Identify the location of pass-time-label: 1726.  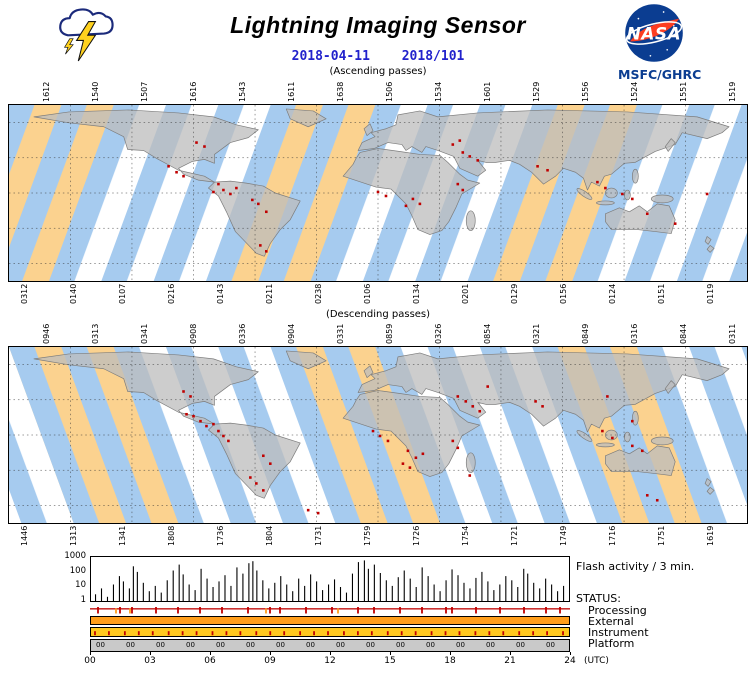
(416, 535).